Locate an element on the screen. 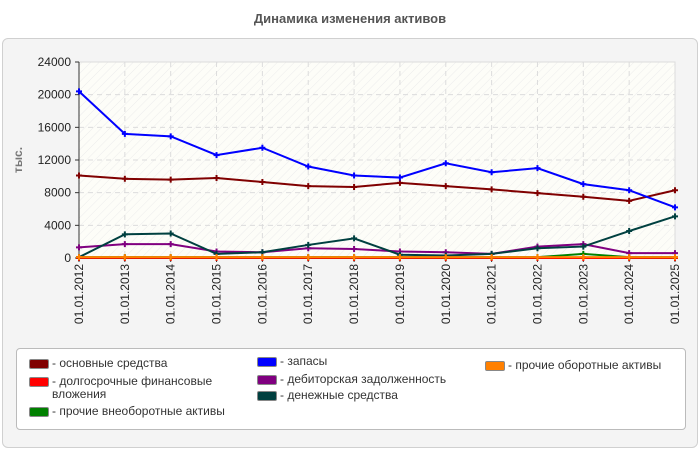  x-tick-label: 01.01.2013 is located at coordinates (125, 294).